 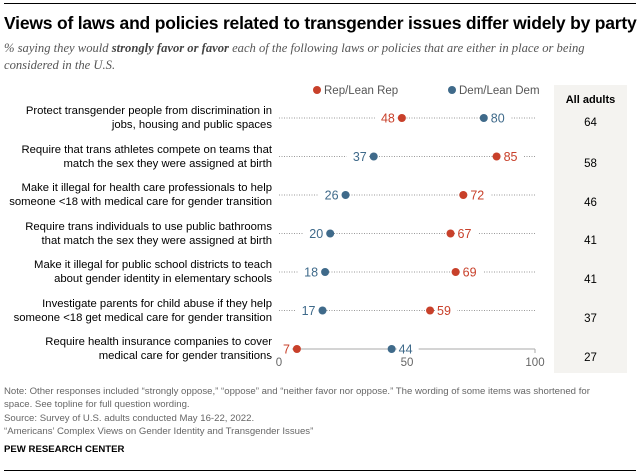 What do you see at coordinates (534, 363) in the screenshot?
I see `x-tick-label: 100` at bounding box center [534, 363].